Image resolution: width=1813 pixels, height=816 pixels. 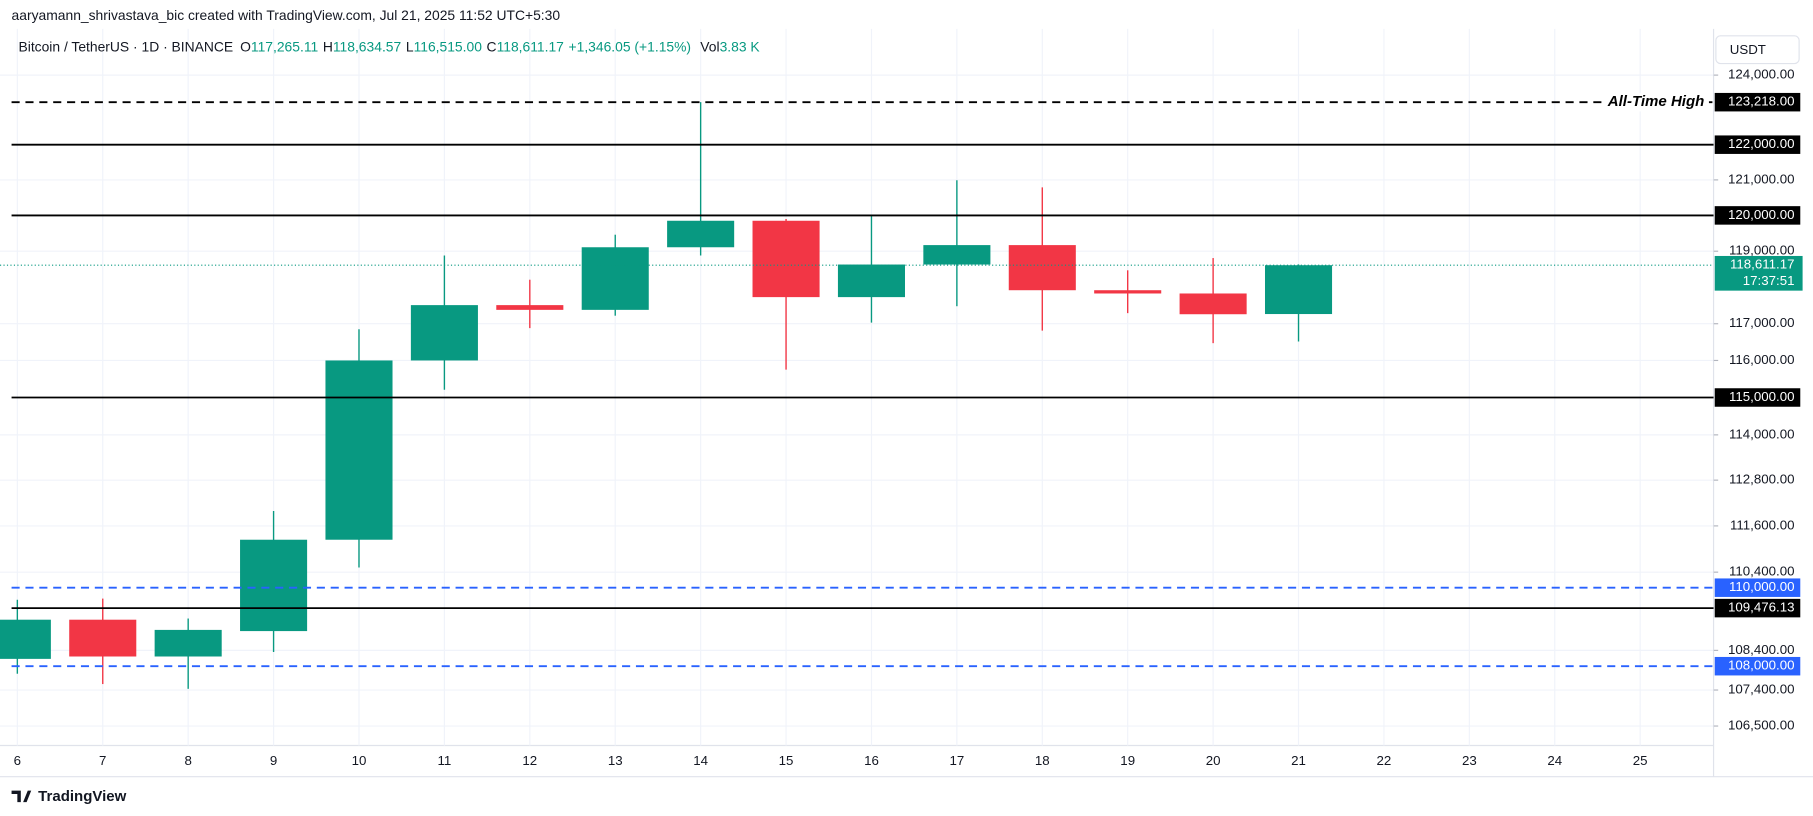 I want to click on stat-label: O, so click(x=245, y=46).